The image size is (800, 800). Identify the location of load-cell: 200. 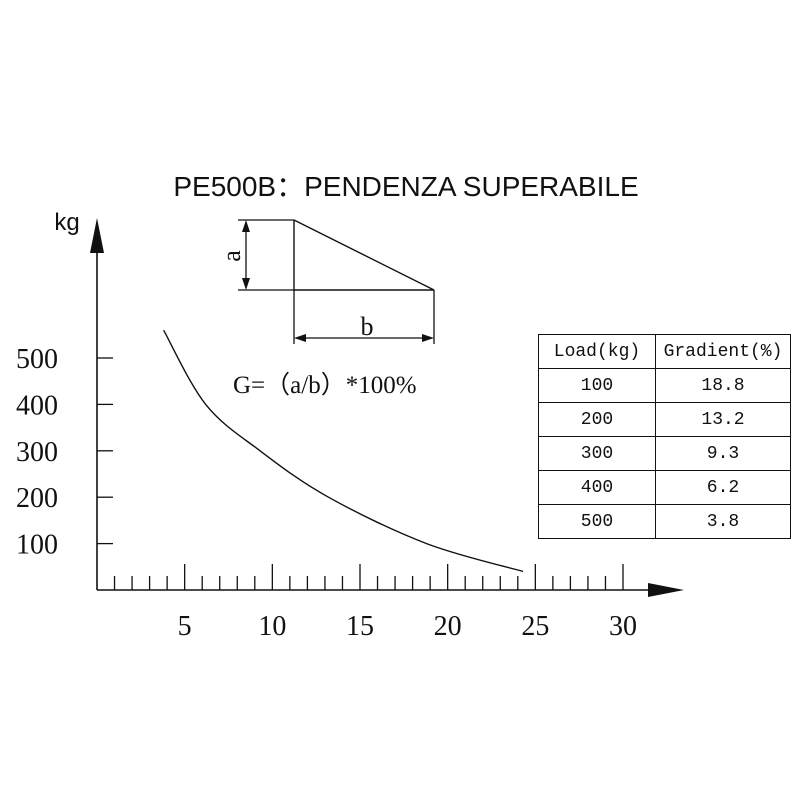
(597, 419).